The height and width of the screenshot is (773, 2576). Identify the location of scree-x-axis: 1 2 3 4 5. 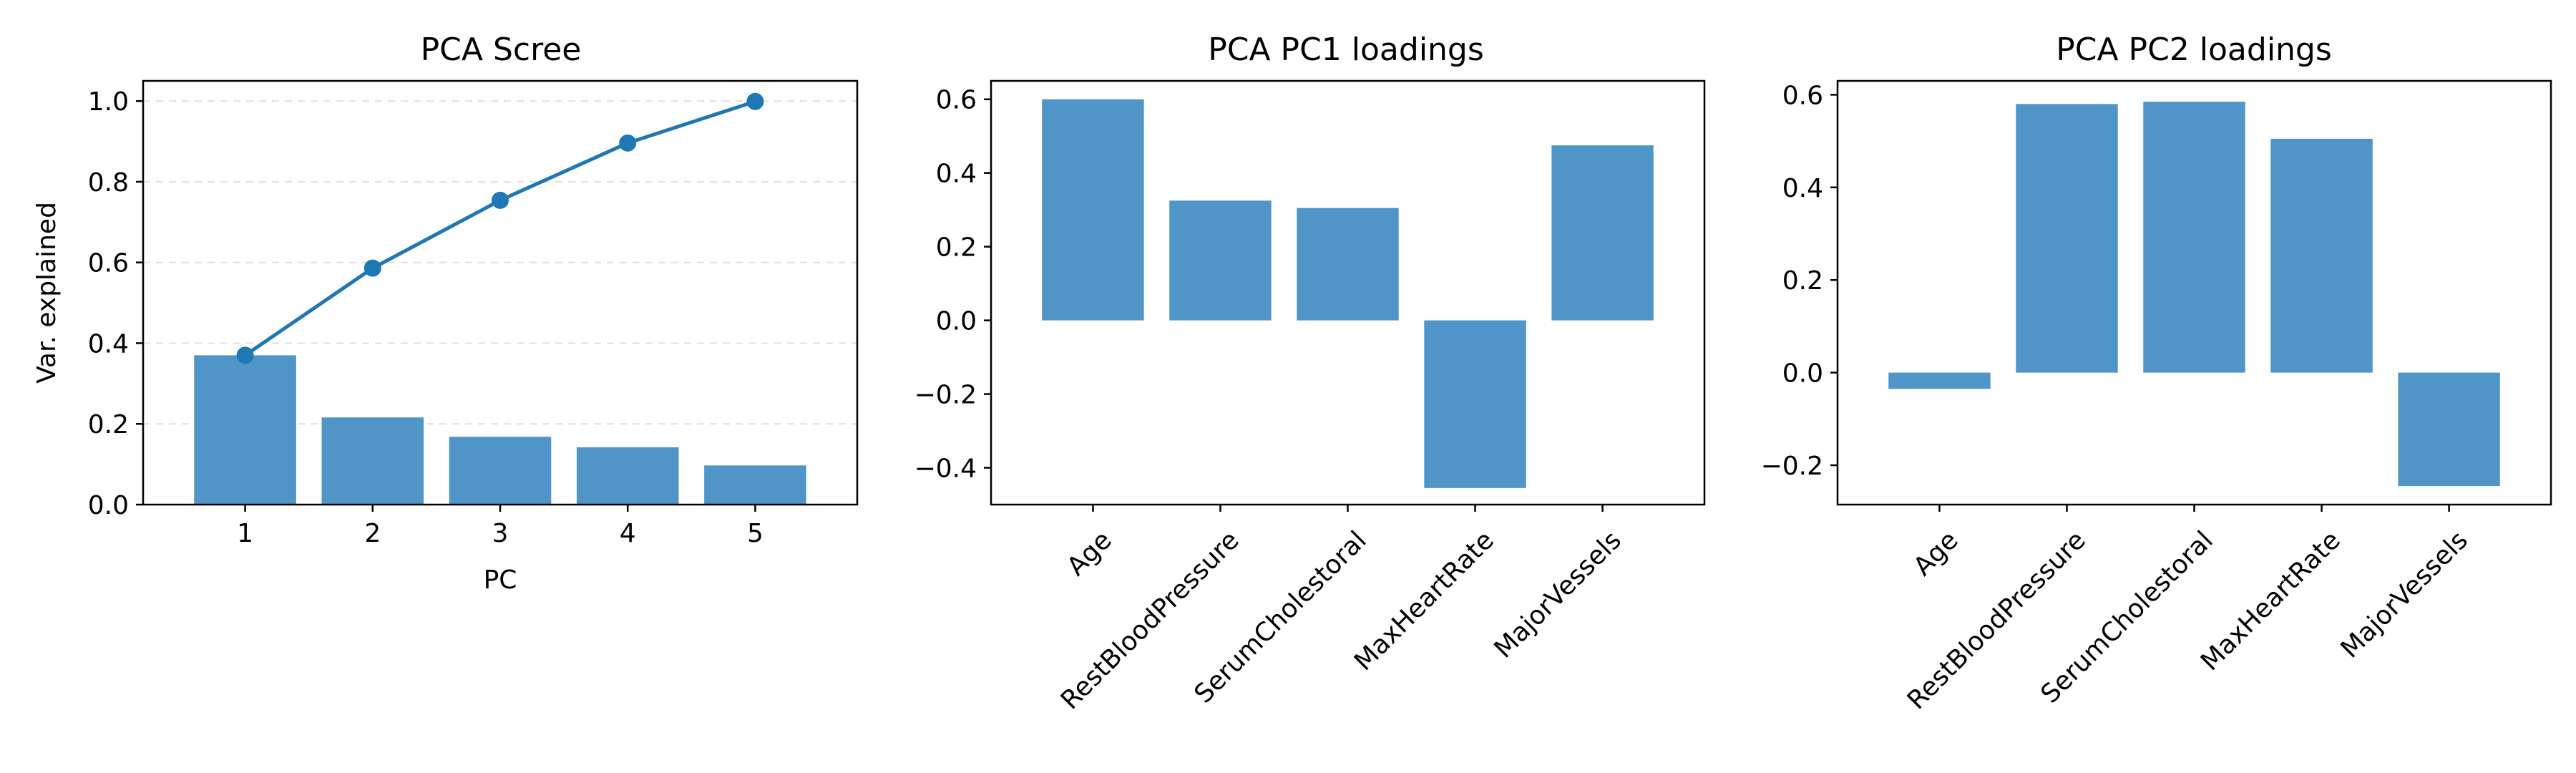
(500, 526).